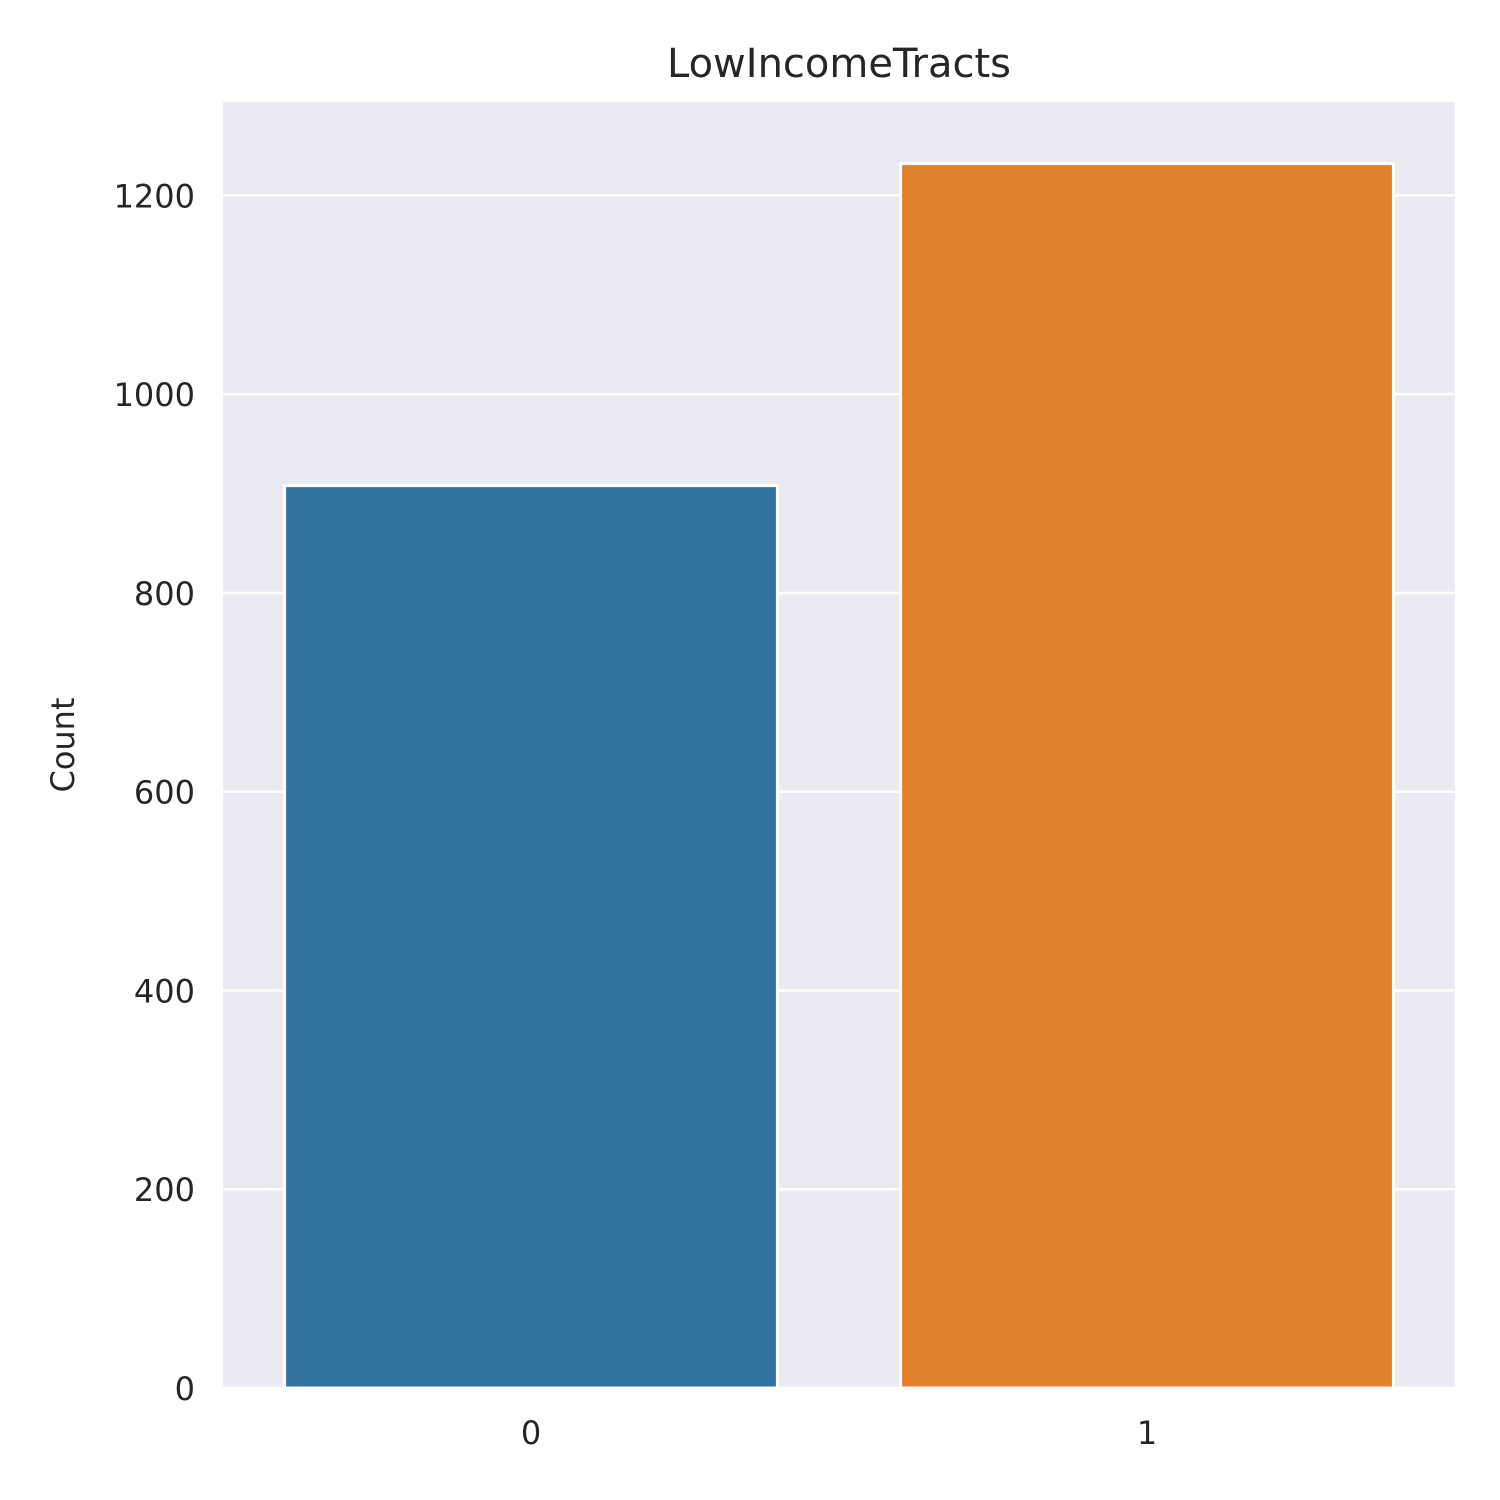  What do you see at coordinates (164, 793) in the screenshot?
I see `y-tick-label: 600` at bounding box center [164, 793].